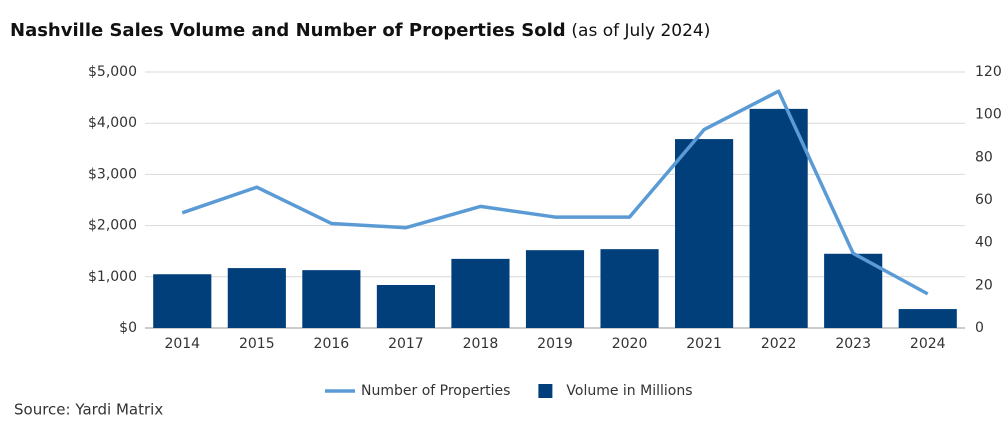 This screenshot has height=433, width=1007. What do you see at coordinates (555, 344) in the screenshot?
I see `x-tick-label: 2019` at bounding box center [555, 344].